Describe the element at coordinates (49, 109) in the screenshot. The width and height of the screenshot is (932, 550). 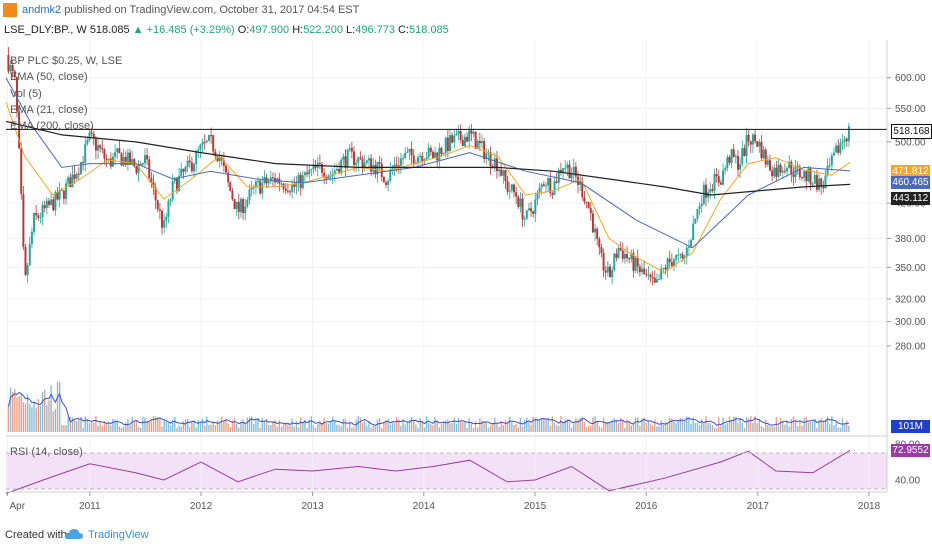
I see `legend-ema21: EMA (21, close)` at that location.